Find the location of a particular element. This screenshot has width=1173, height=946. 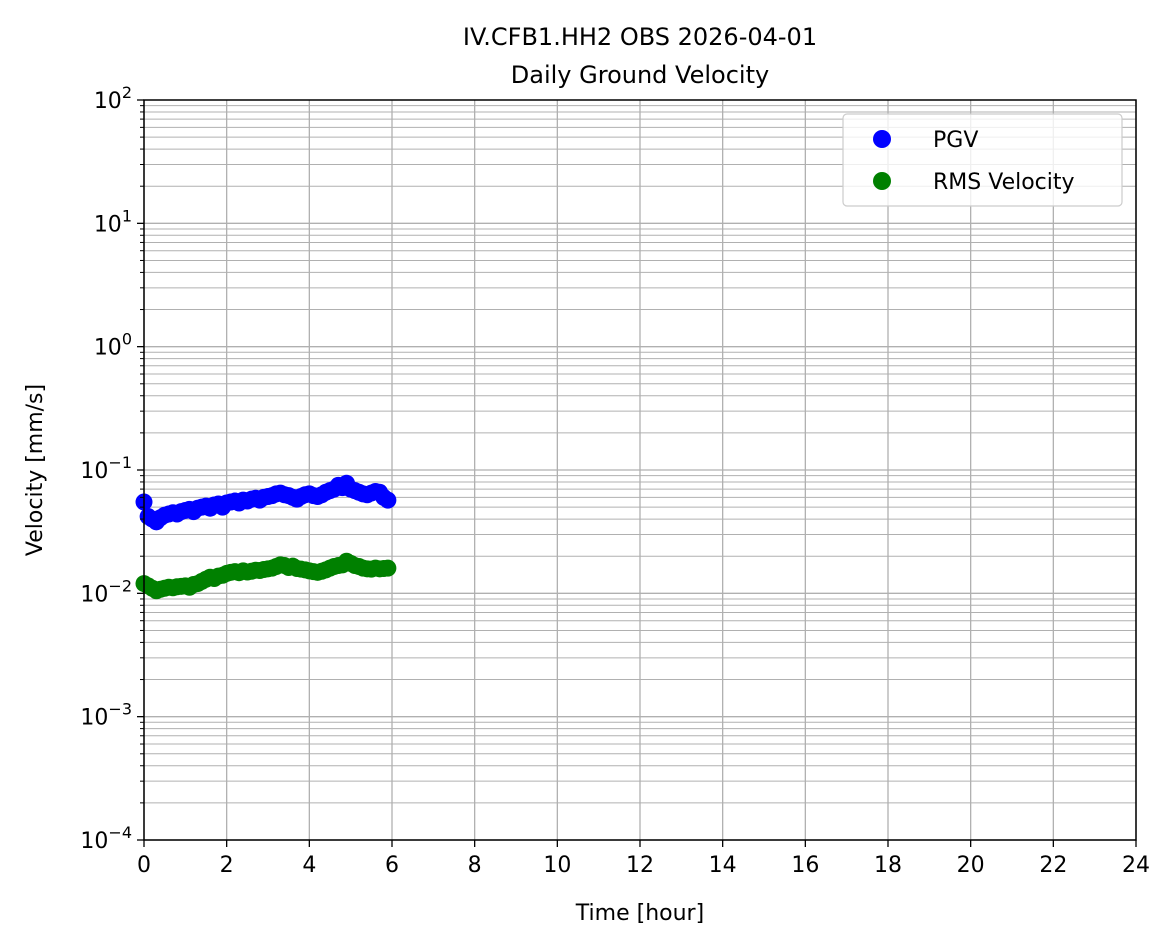

y-axis: 10⁻⁴ 10⁻³ 10⁻² 10⁻¹ 10⁰ 10¹ 10² is located at coordinates (112, 468).